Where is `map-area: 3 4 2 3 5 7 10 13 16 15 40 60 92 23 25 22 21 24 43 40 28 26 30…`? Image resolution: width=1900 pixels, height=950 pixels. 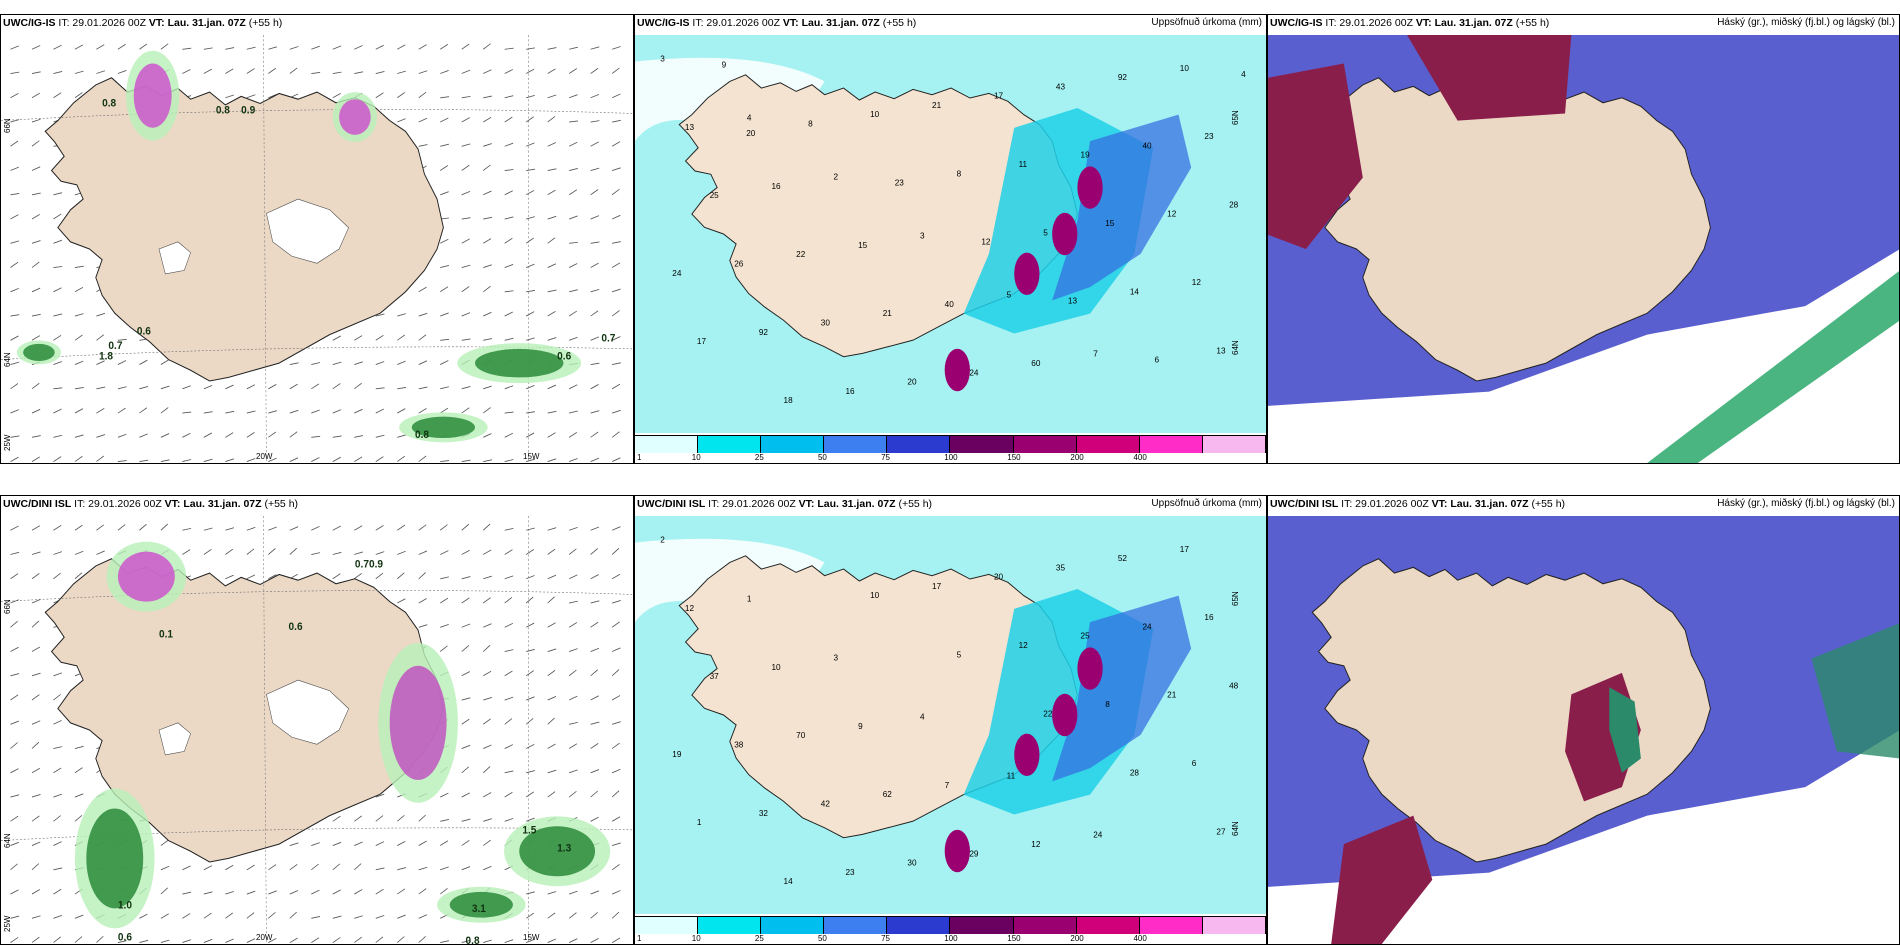 map-area: 3 4 2 3 5 7 10 13 16 15 40 60 92 23 25 22 21 24 43 40 28 26 30… is located at coordinates (950, 249).